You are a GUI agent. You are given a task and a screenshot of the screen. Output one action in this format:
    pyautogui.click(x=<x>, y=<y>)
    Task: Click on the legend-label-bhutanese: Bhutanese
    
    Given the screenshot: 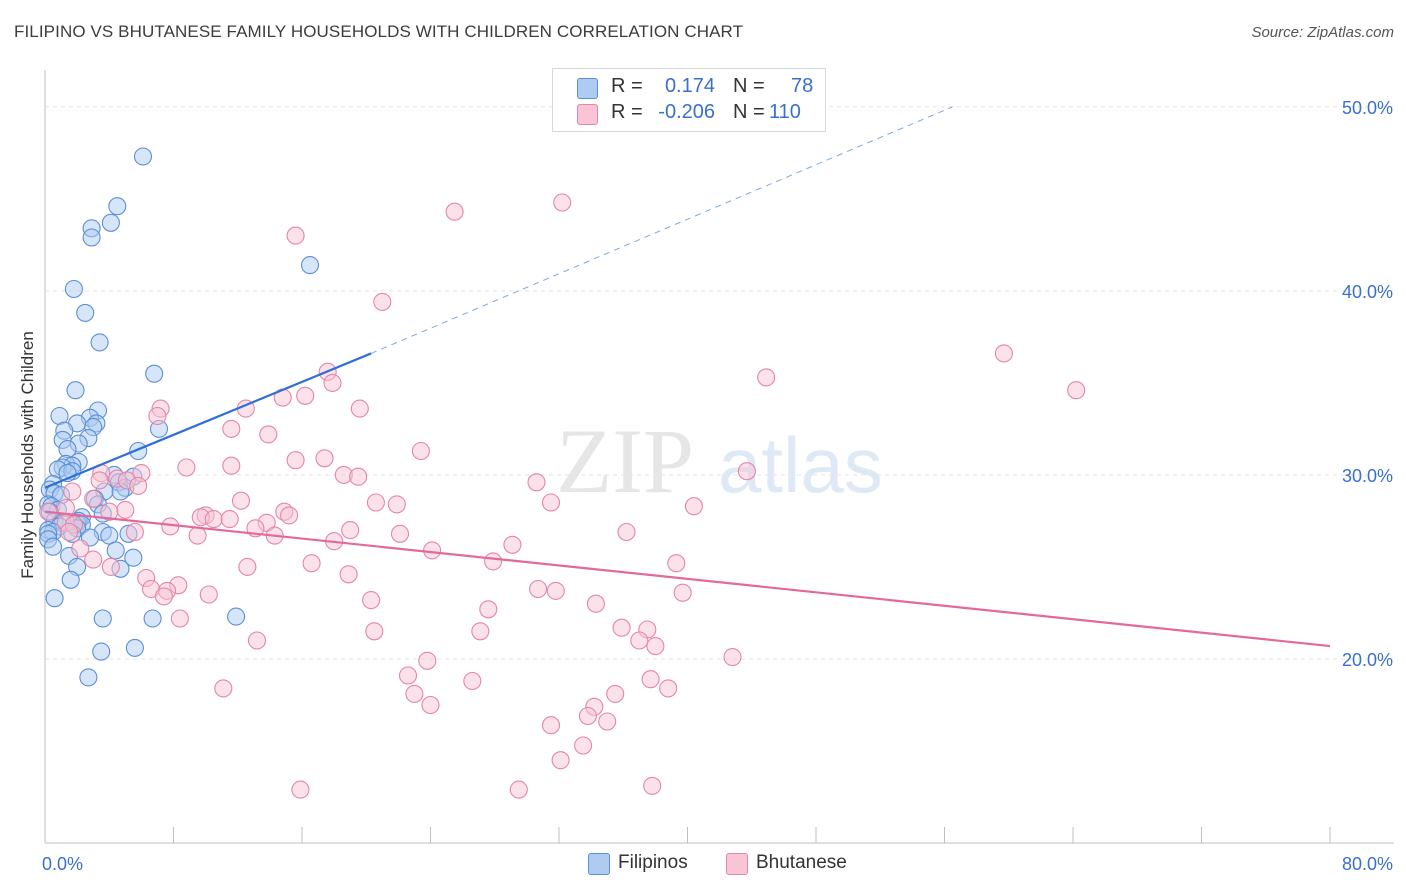 What is the action you would take?
    pyautogui.click(x=801, y=862)
    